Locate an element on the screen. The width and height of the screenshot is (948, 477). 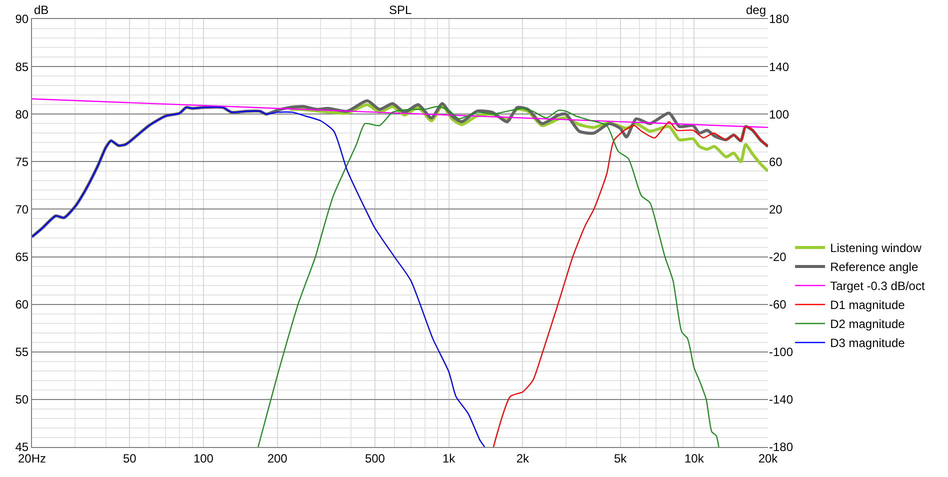
y2-tick-label: -100 is located at coordinates (781, 352).